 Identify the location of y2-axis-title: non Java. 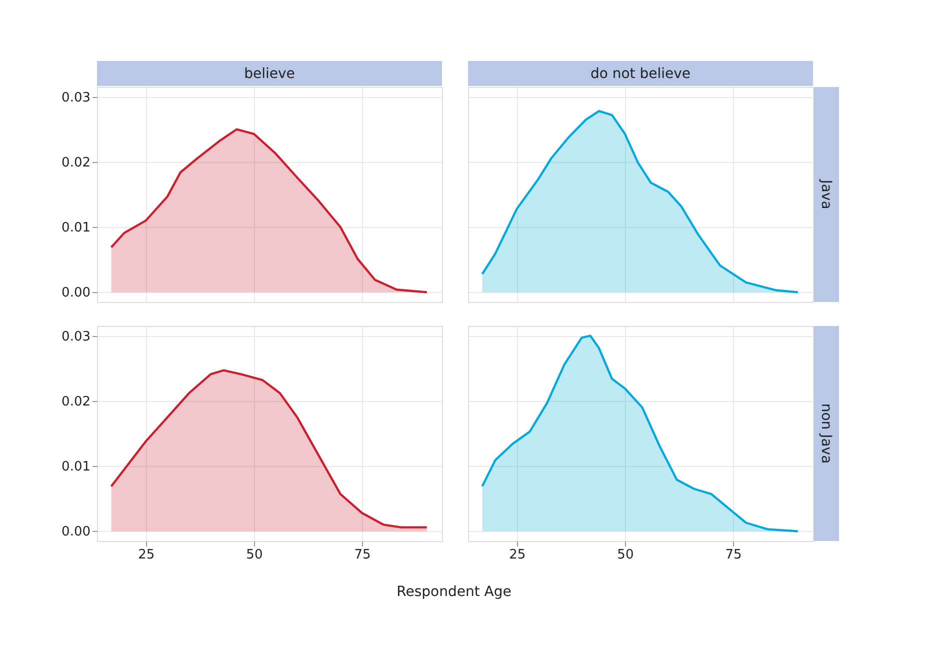
(826, 433).